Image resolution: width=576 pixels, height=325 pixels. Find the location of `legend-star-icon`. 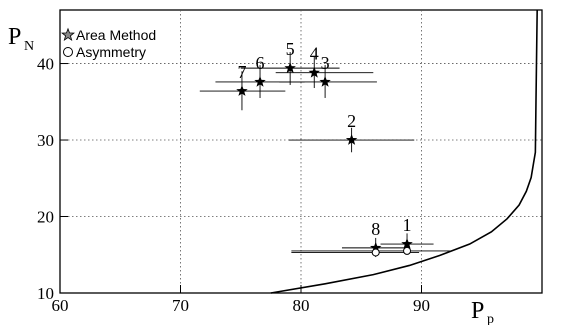

legend-star-icon is located at coordinates (68, 34).